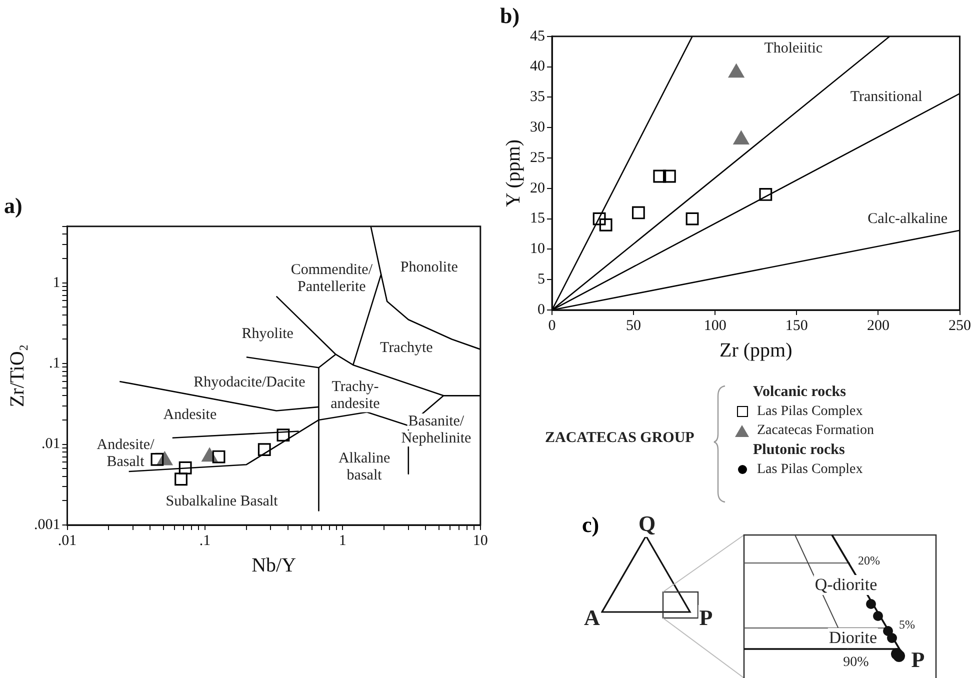 This screenshot has width=973, height=678. Describe the element at coordinates (853, 638) in the screenshot. I see `text: Diorite` at that location.